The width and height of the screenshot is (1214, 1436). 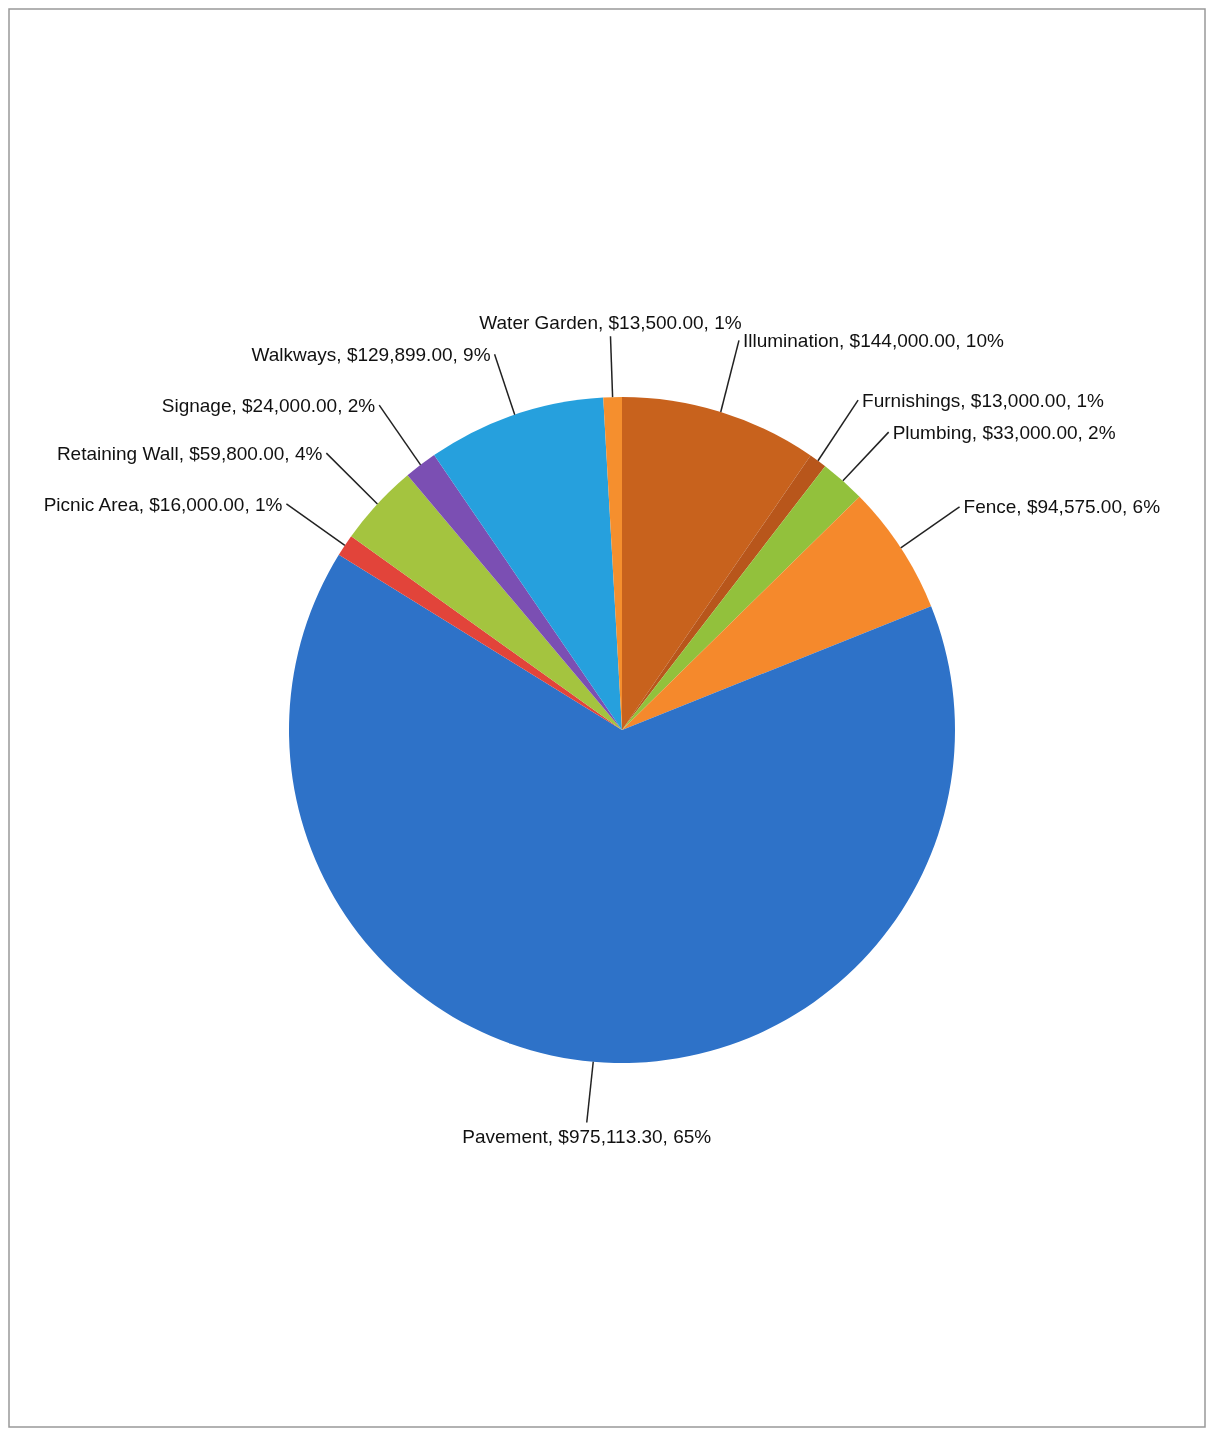 I want to click on slice-label: Fence, $94,575.00, 6%, so click(x=1062, y=507).